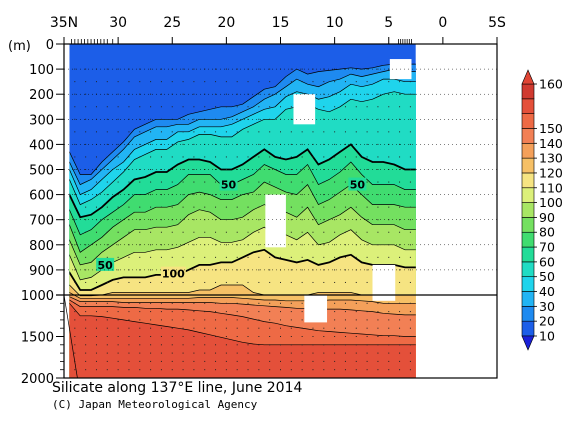  What do you see at coordinates (547, 306) in the screenshot?
I see `colorbar-tick-label-3: 30` at bounding box center [547, 306].